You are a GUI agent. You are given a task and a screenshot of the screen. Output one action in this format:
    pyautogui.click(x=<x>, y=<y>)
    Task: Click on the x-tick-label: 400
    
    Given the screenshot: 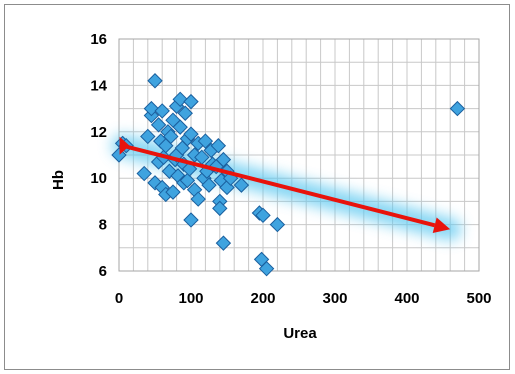 What is the action you would take?
    pyautogui.click(x=406, y=298)
    